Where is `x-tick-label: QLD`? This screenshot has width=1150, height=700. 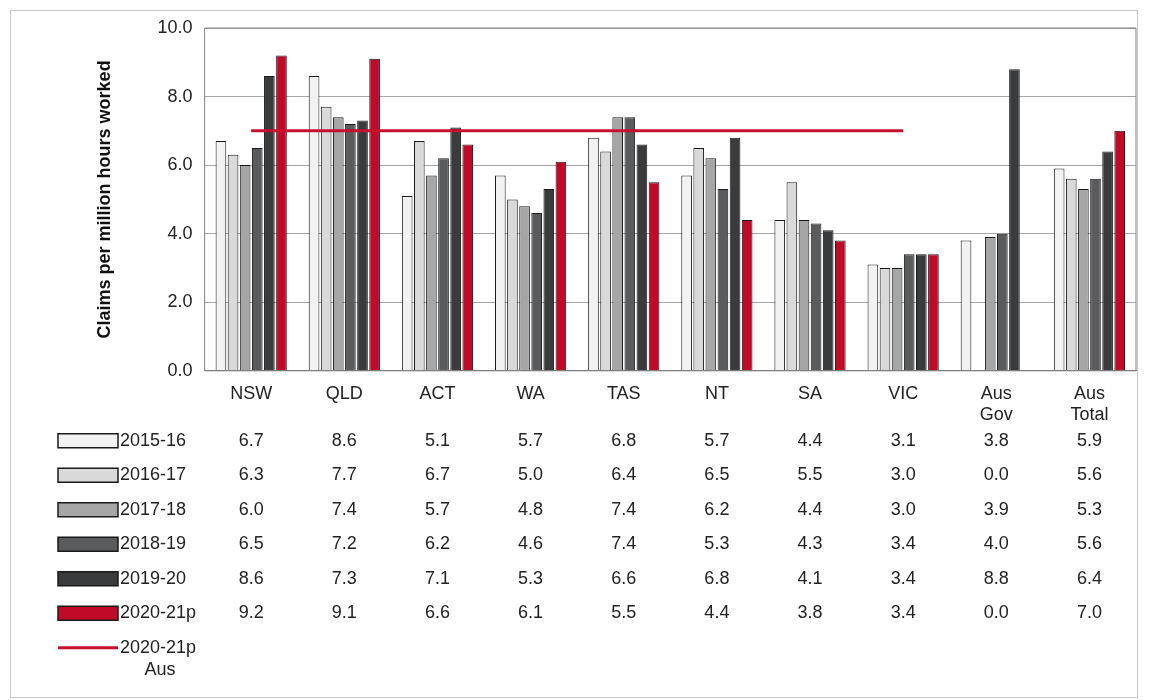
x-tick-label: QLD is located at coordinates (344, 392).